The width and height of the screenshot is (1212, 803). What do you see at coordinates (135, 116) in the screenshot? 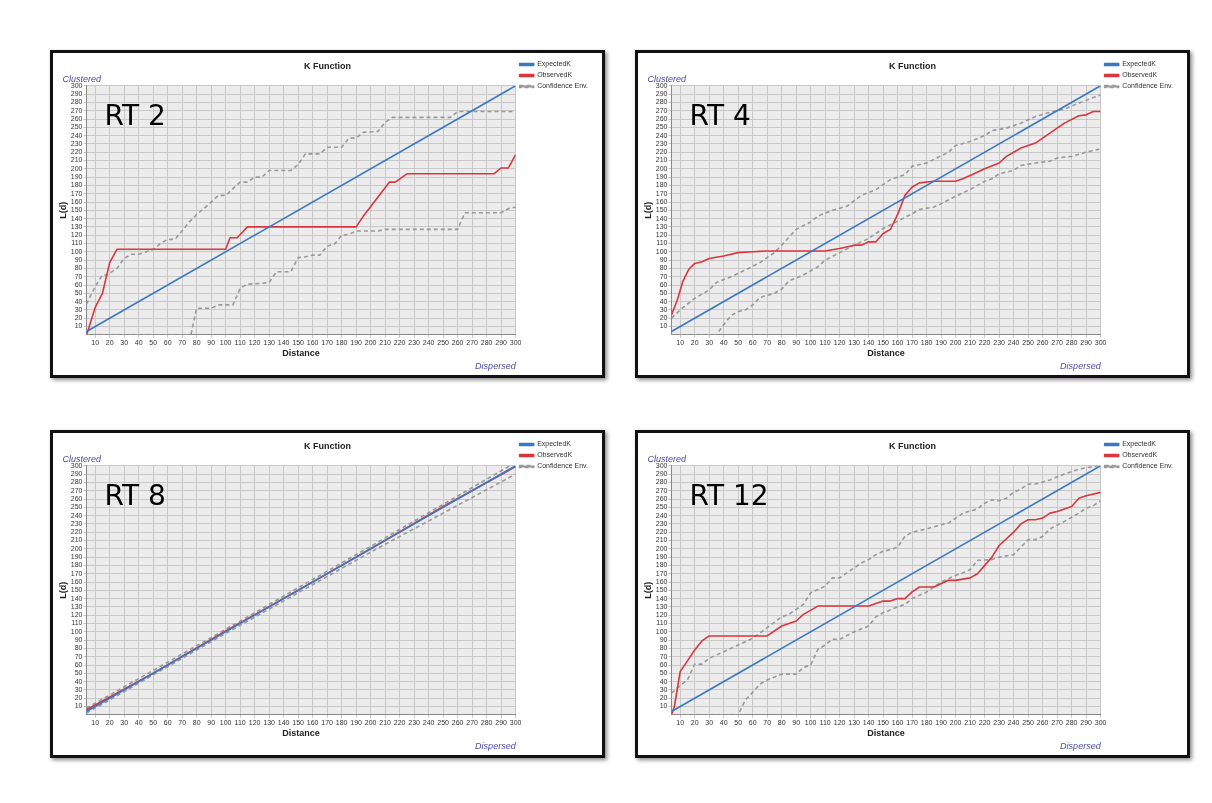
I see `annotation: RT 2` at bounding box center [135, 116].